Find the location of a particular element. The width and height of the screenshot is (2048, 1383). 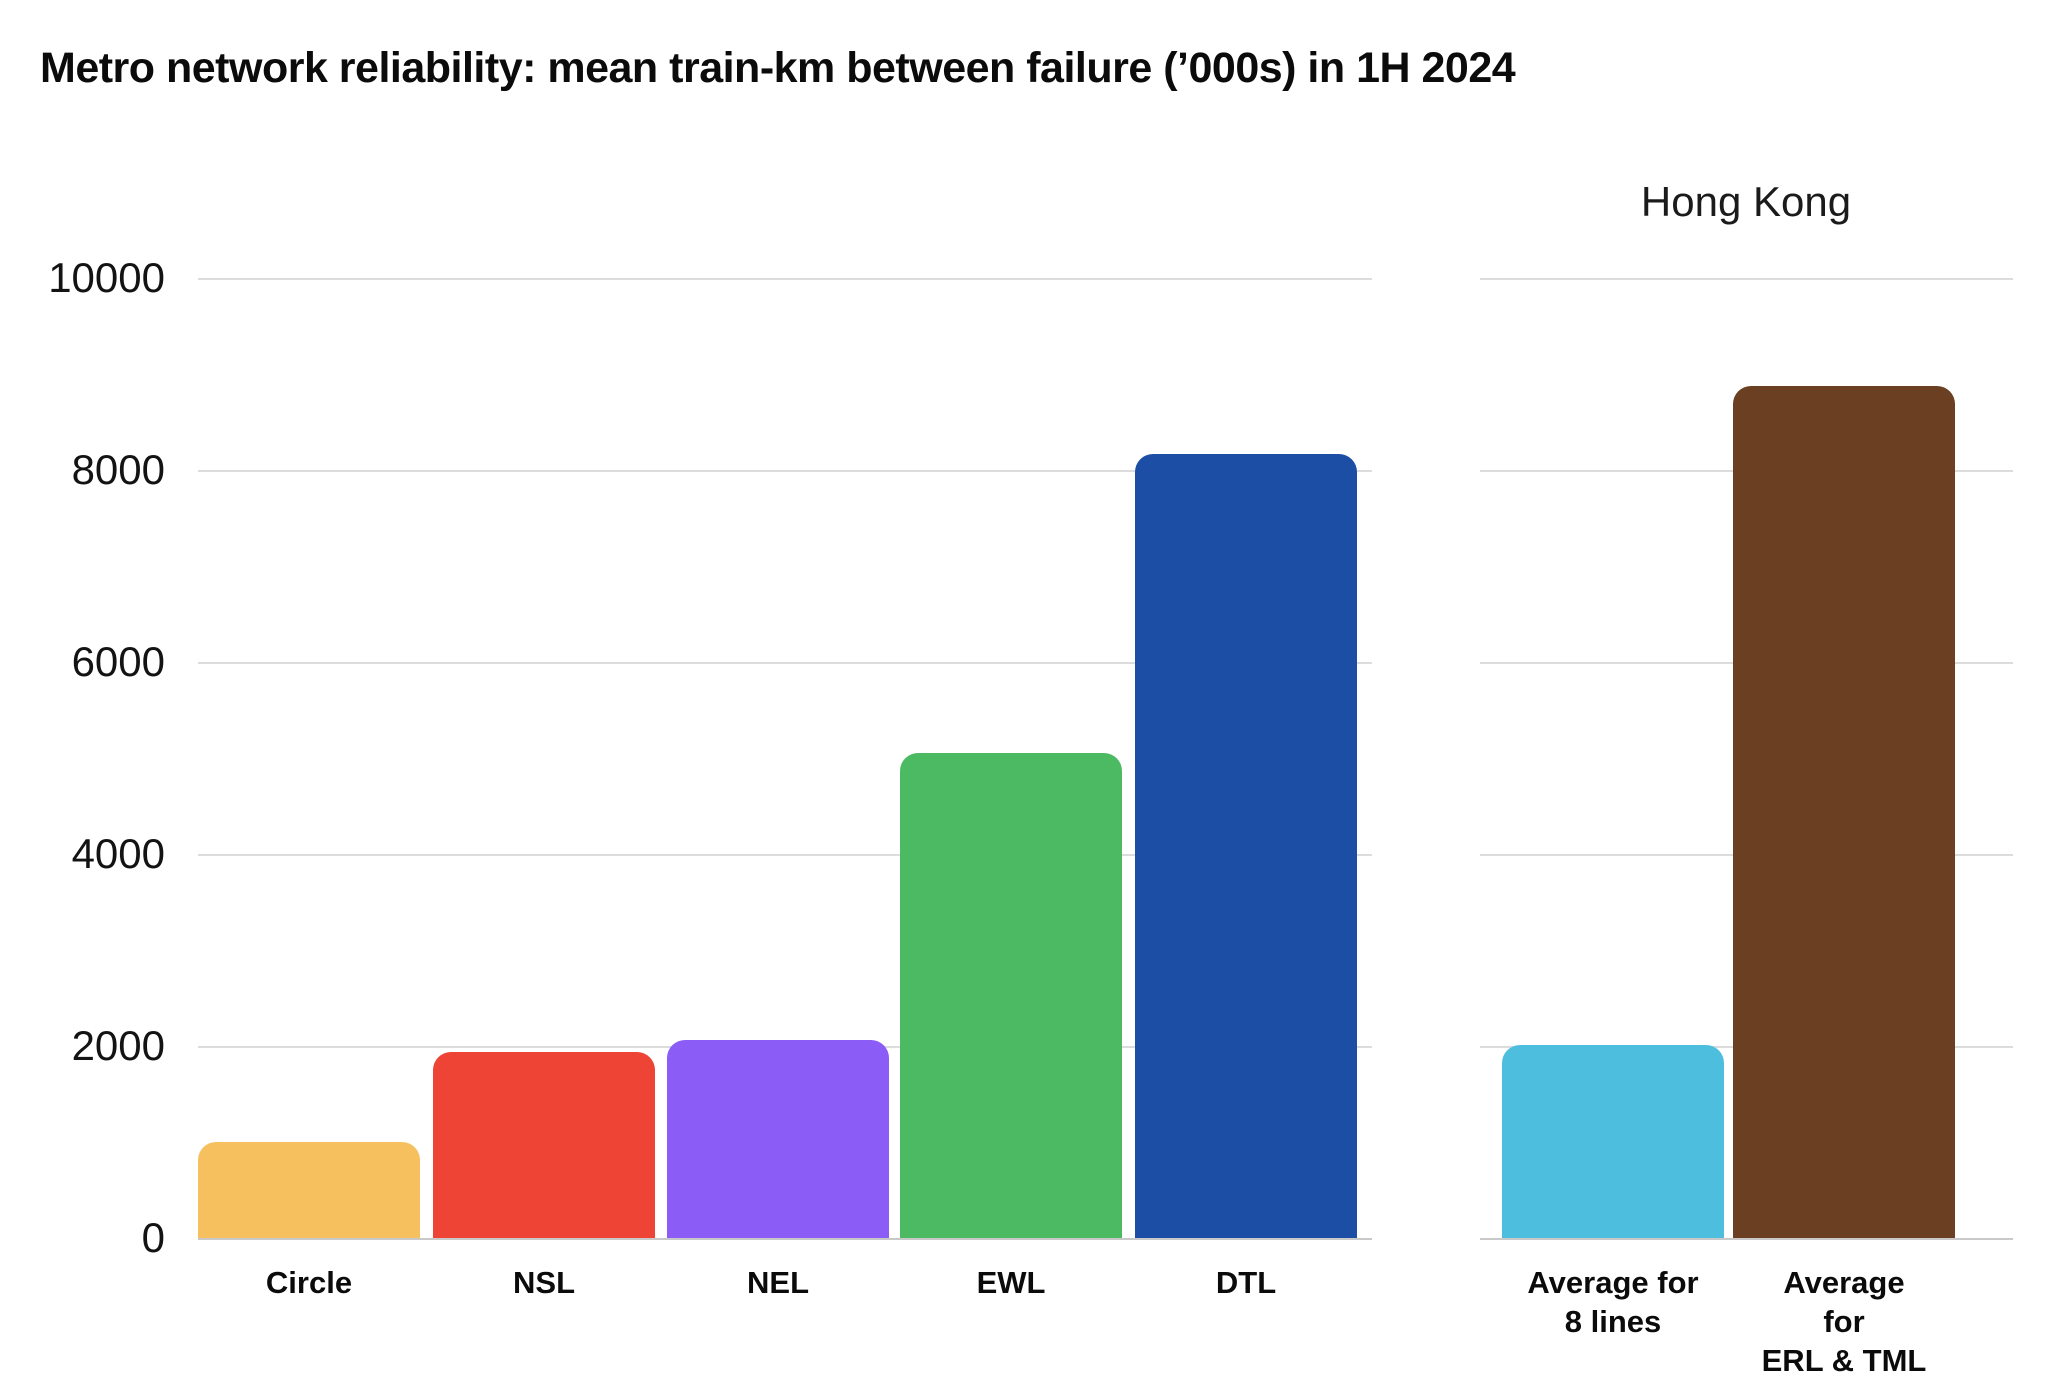

x-label-dtl: DTL is located at coordinates (1246, 1282).